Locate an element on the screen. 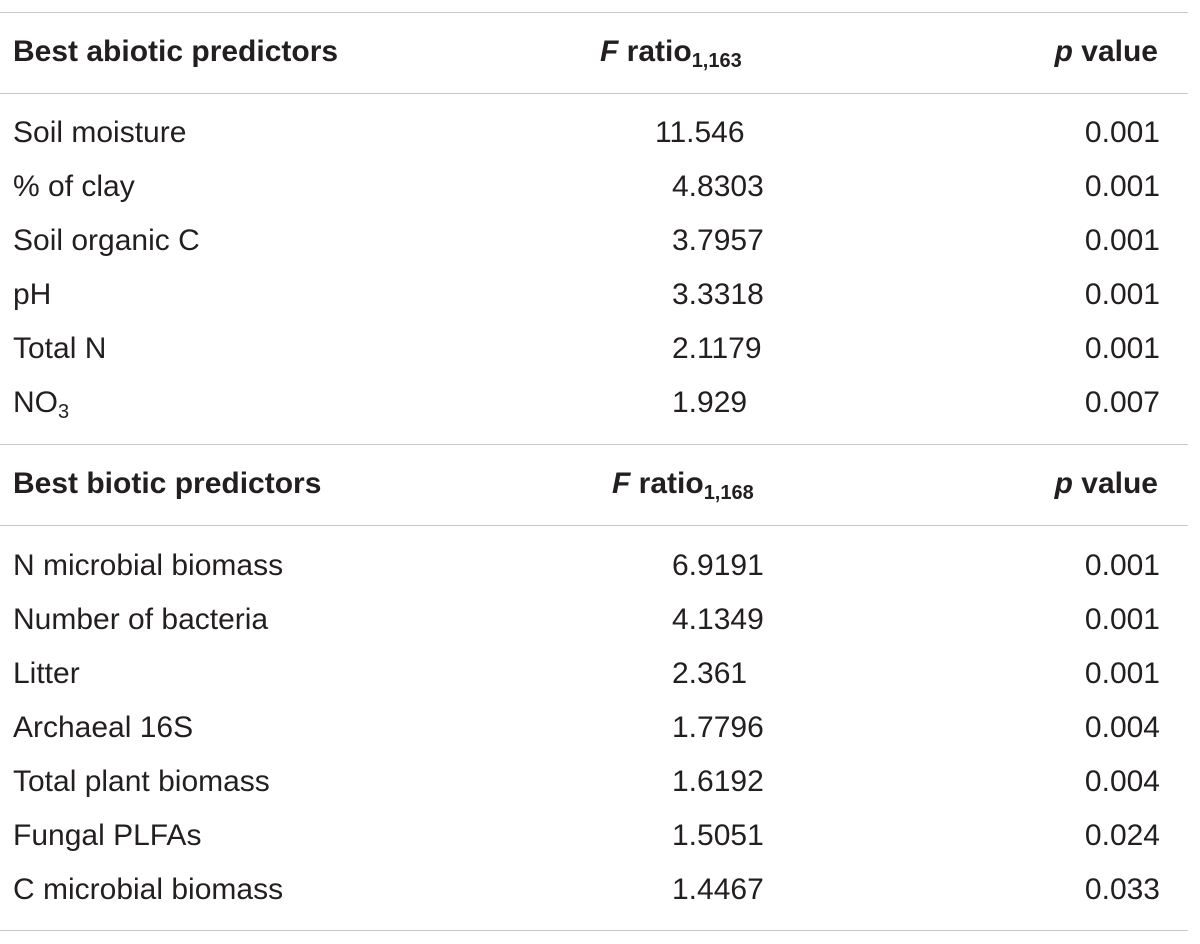  p-value: 0.007 is located at coordinates (1122, 402).